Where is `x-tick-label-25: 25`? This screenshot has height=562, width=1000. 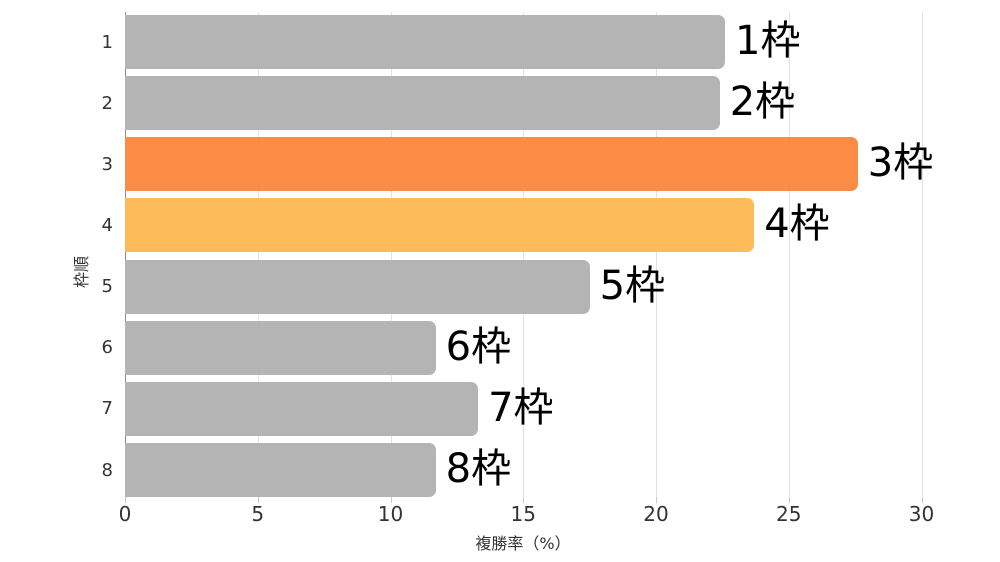
x-tick-label-25: 25 is located at coordinates (789, 514).